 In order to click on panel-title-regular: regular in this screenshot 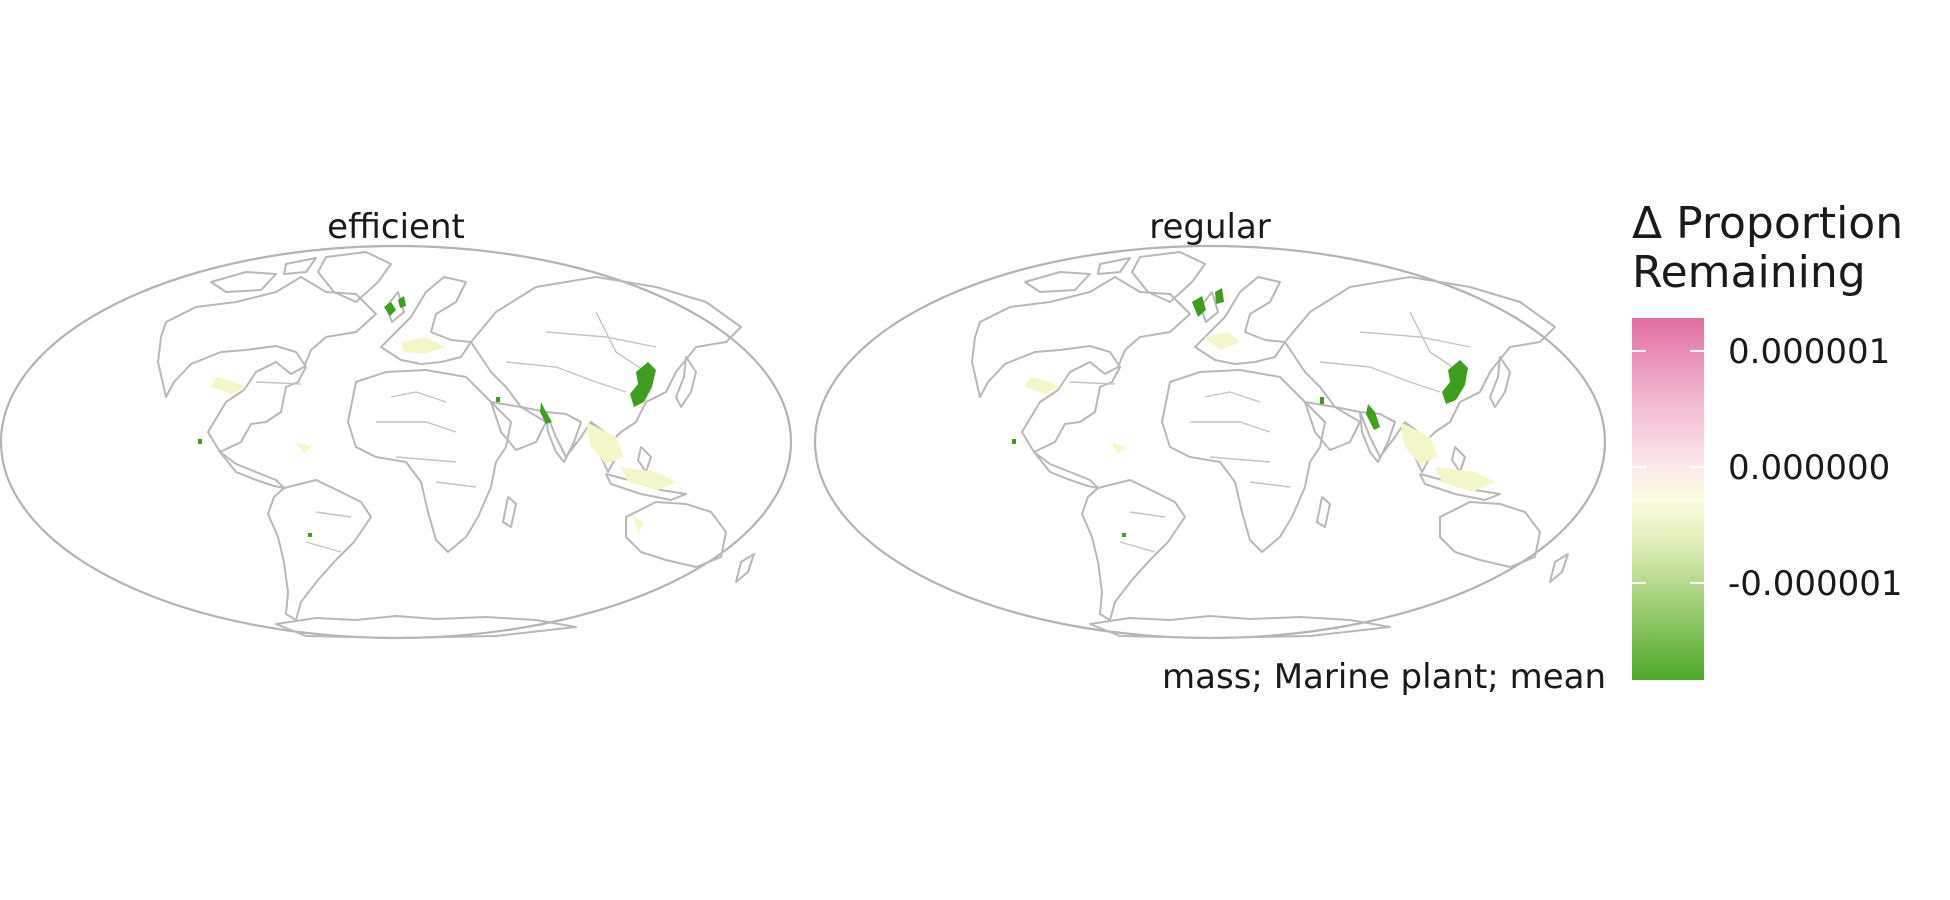, I will do `click(1210, 227)`.